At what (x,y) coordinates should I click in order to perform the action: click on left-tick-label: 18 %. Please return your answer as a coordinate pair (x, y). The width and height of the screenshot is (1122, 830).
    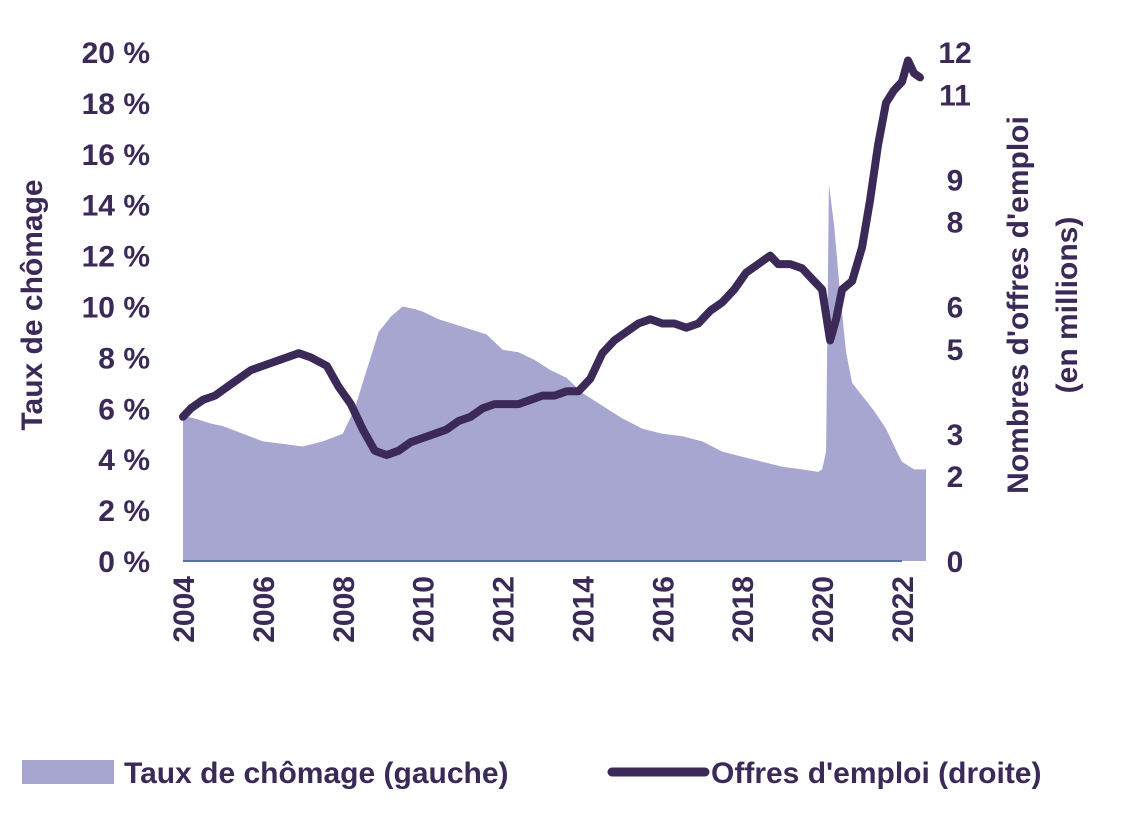
    Looking at the image, I should click on (116, 104).